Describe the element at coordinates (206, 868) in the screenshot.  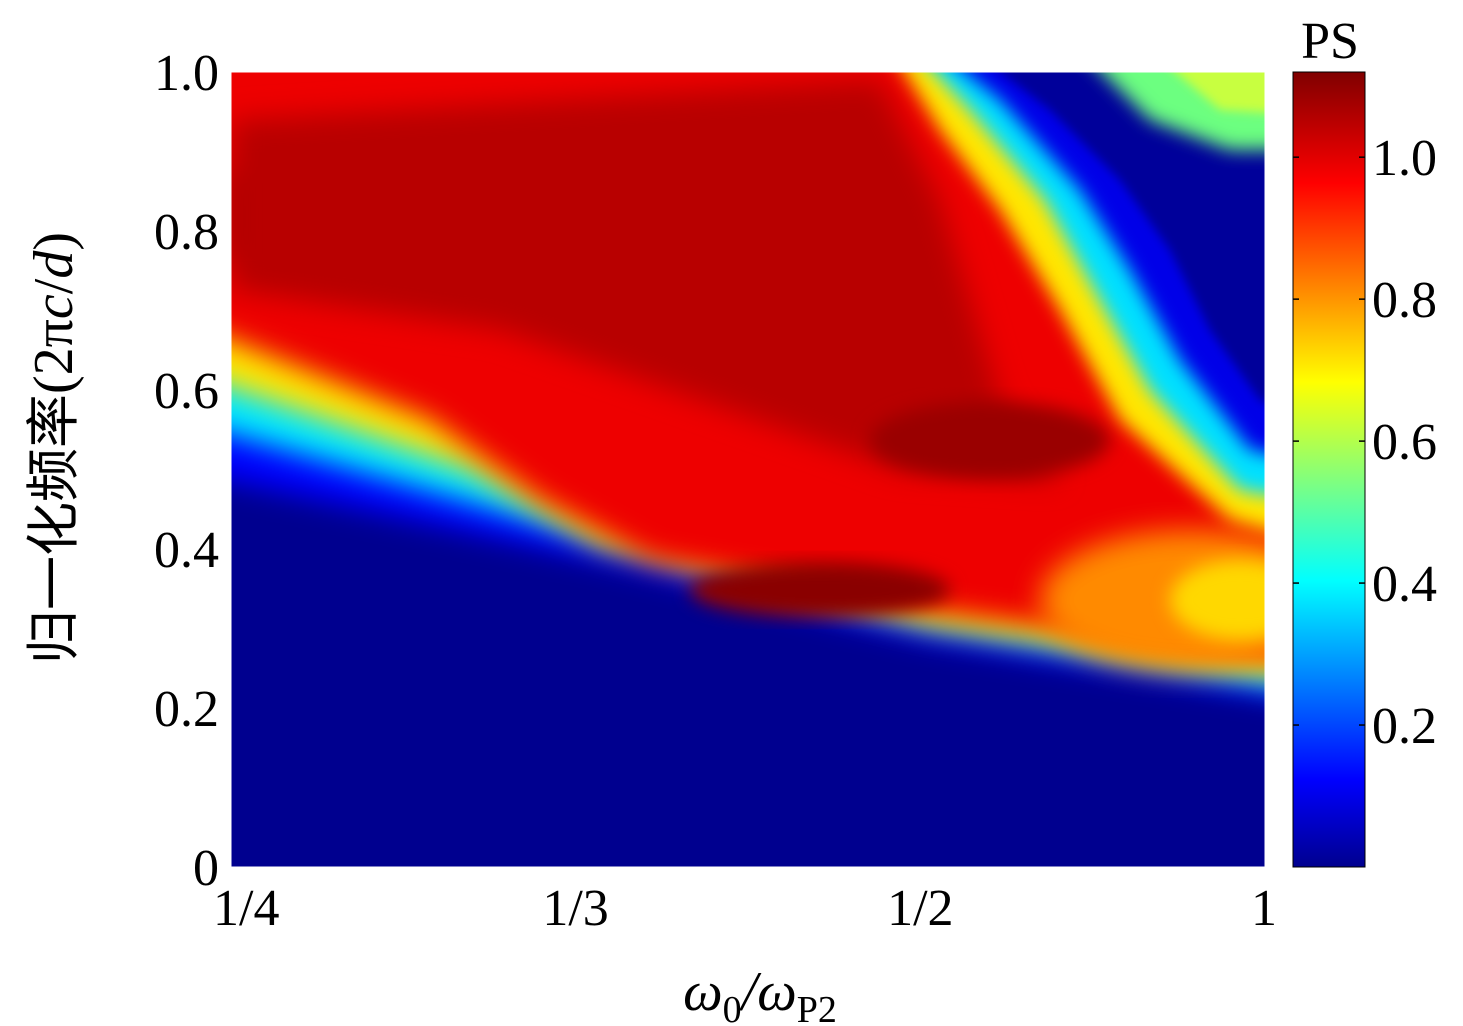
I see `y-tick-label: 0` at that location.